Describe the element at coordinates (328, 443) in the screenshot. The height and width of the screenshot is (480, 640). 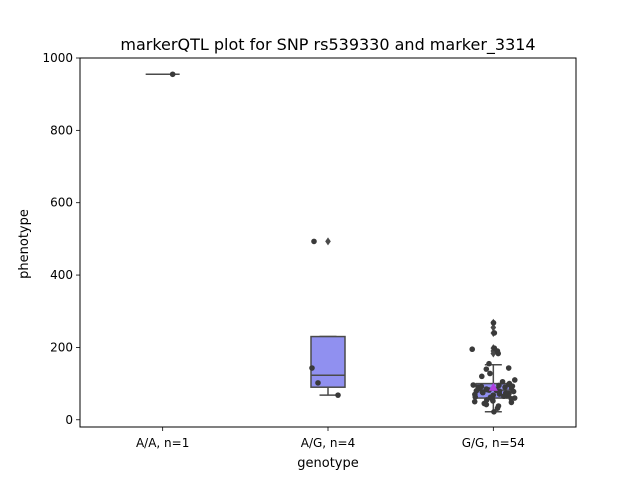
I see `x-tick-label: A/G, n=4` at that location.